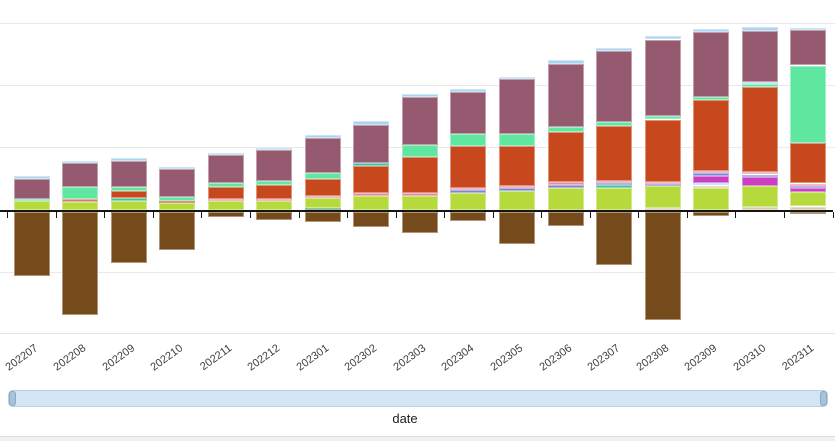  Describe the element at coordinates (12, 398) in the screenshot. I see `scrollbar-left-handle` at that location.